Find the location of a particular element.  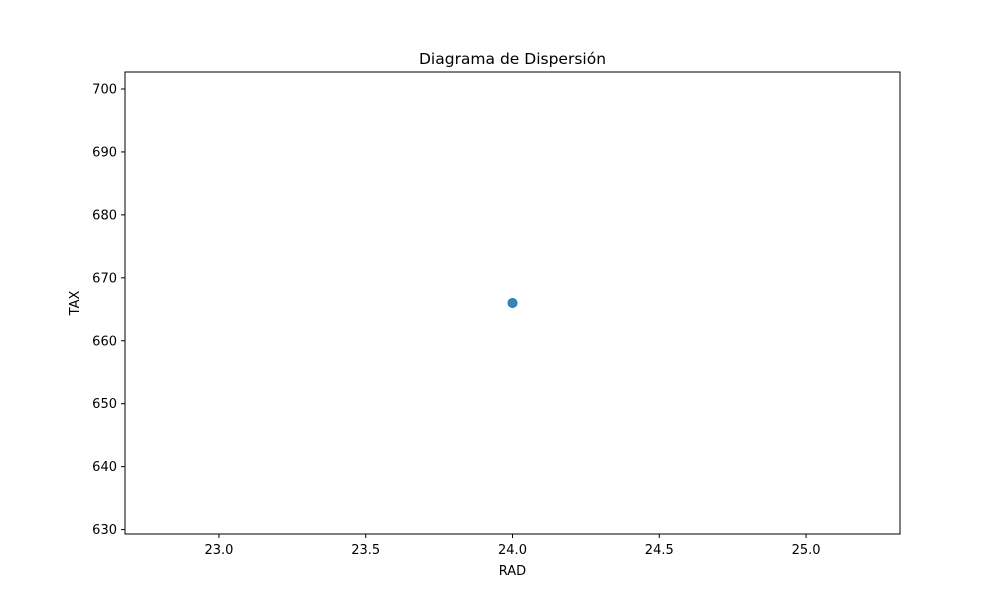

y-tick-label: 670 is located at coordinates (104, 278).